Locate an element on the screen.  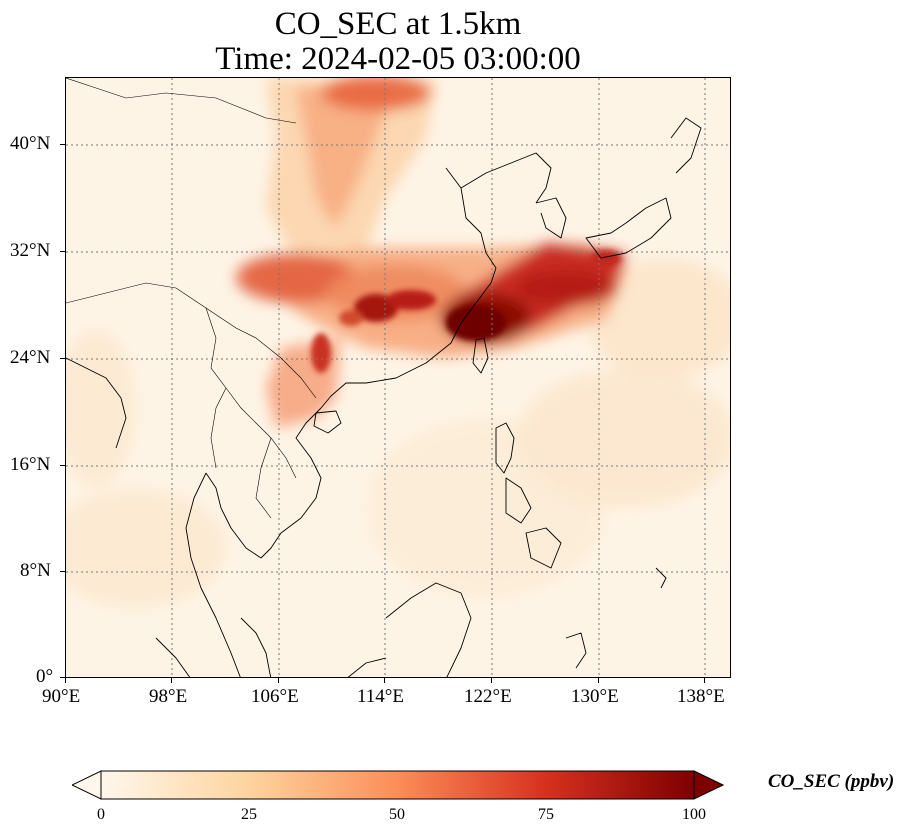
lon-tick-label: 122°E is located at coordinates (488, 696).